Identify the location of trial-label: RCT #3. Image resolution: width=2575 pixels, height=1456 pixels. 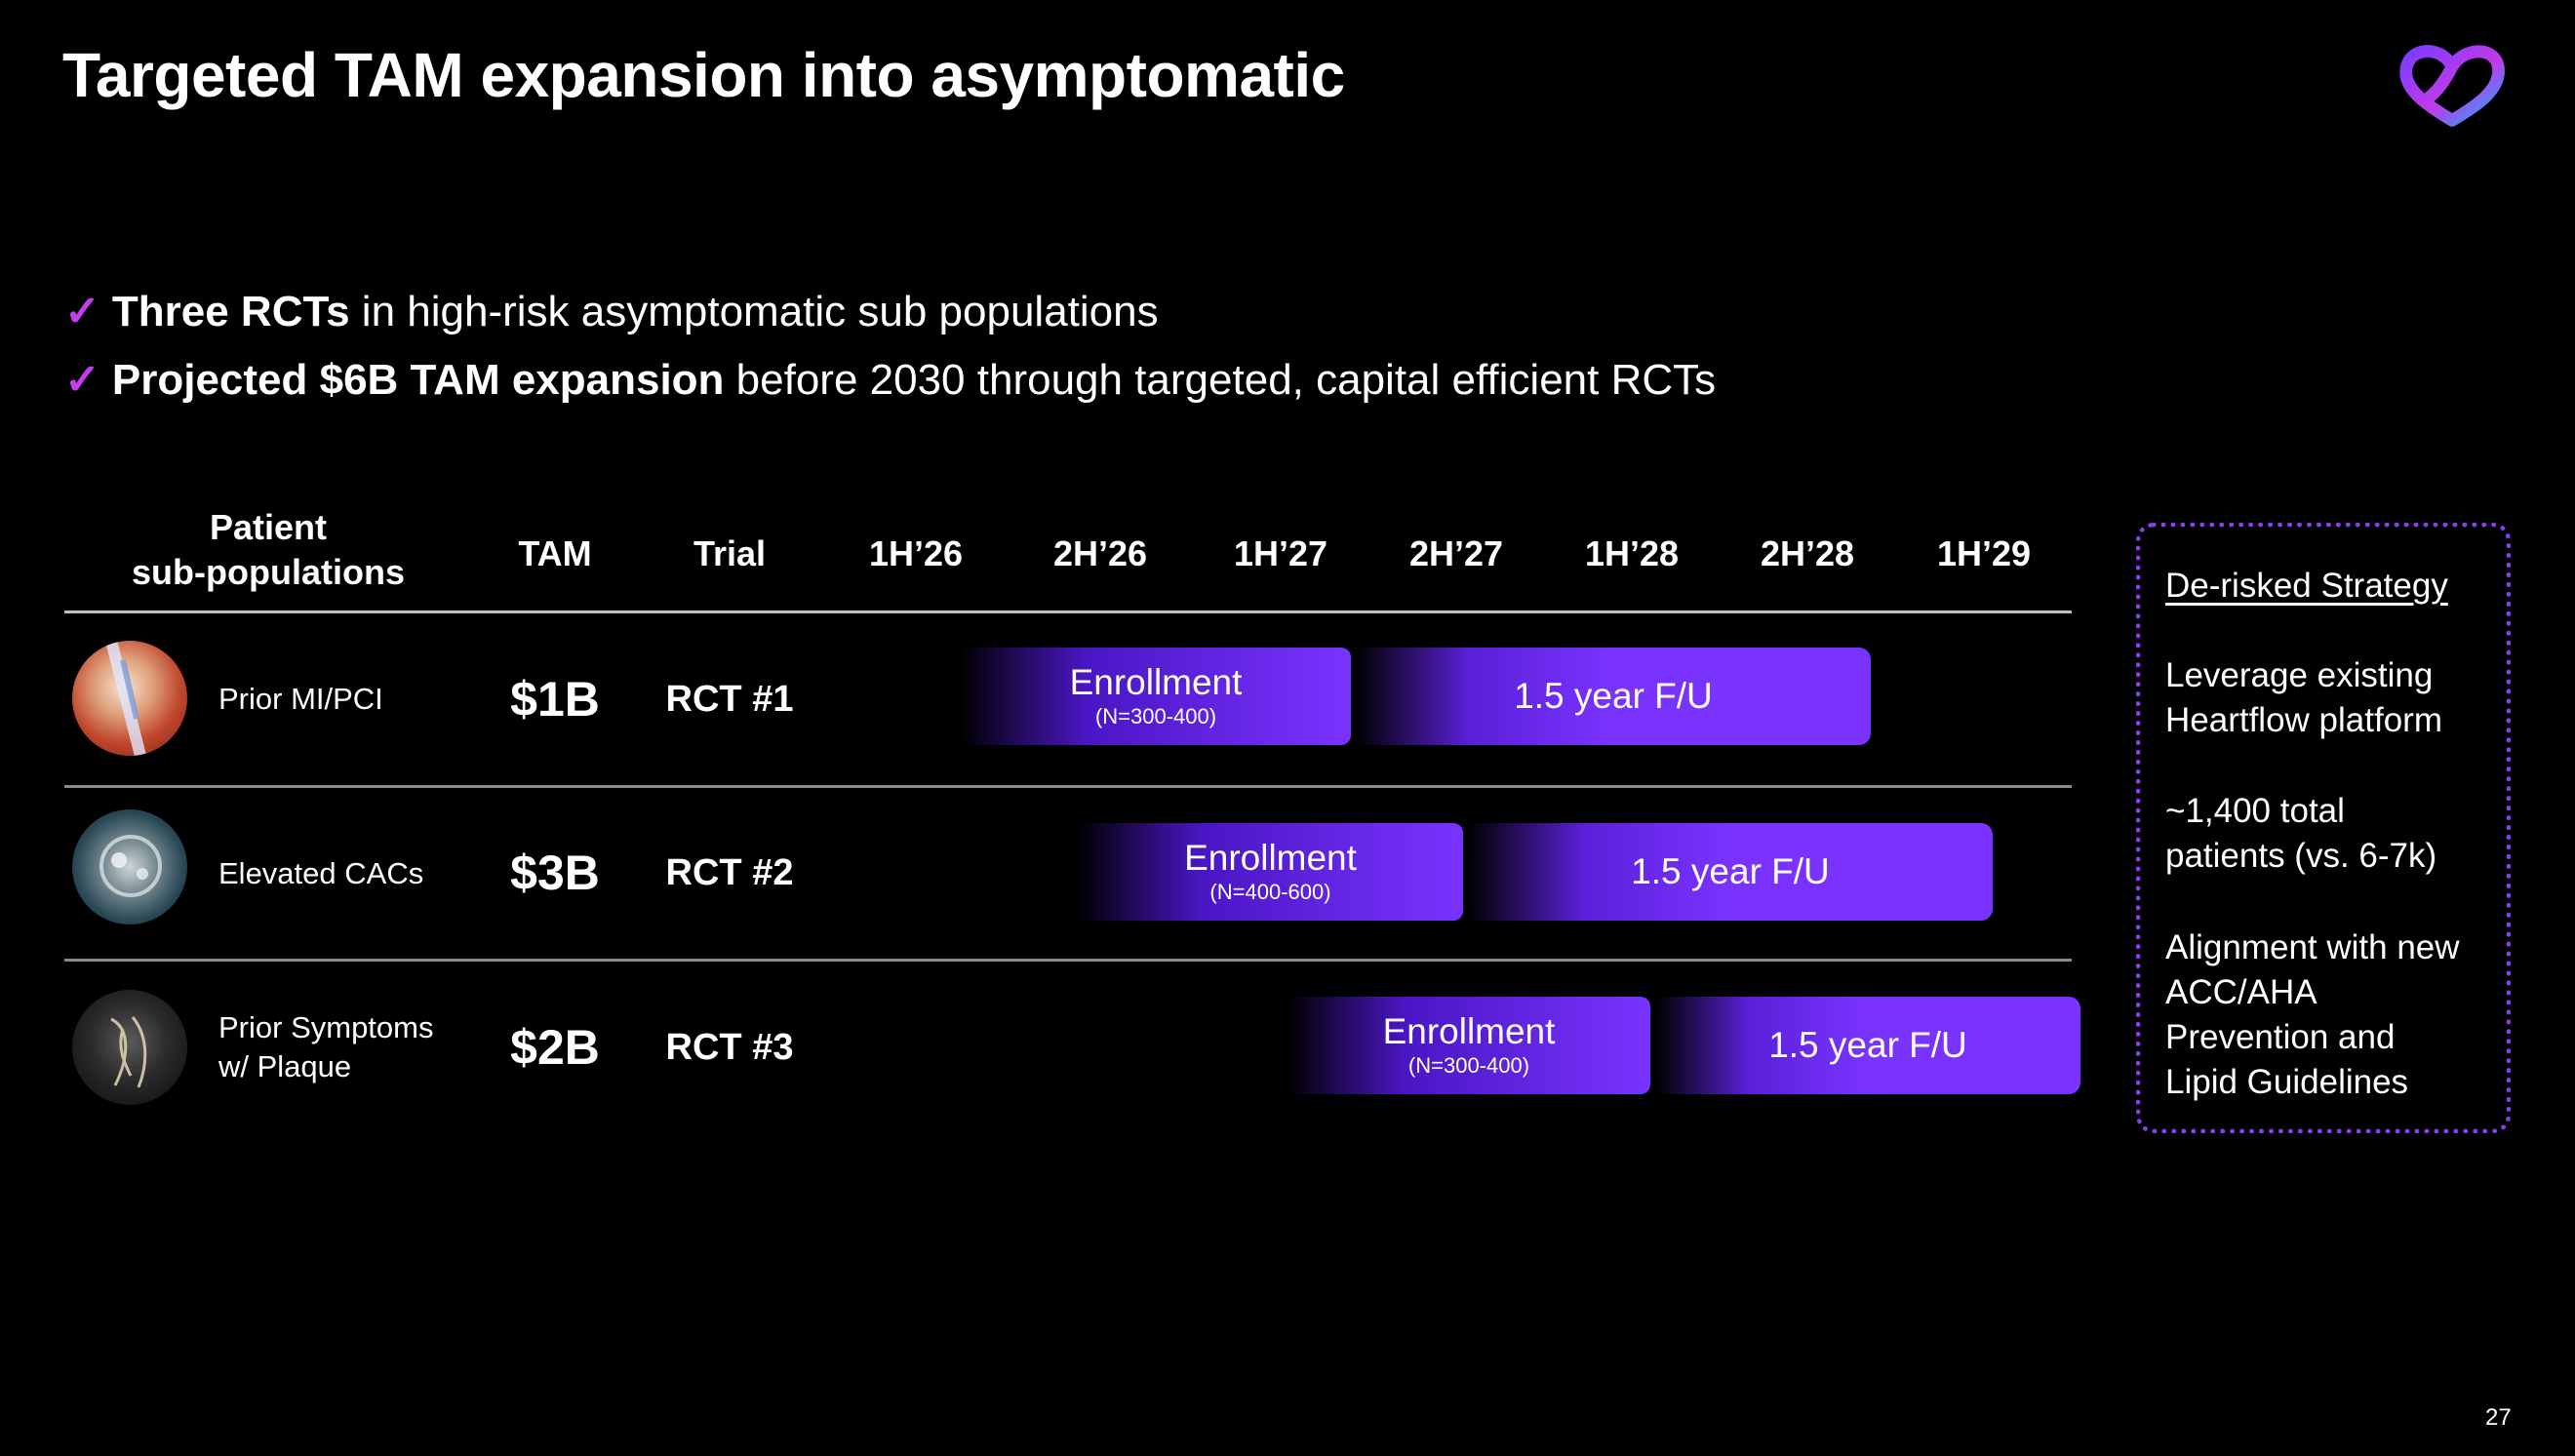
(729, 1047).